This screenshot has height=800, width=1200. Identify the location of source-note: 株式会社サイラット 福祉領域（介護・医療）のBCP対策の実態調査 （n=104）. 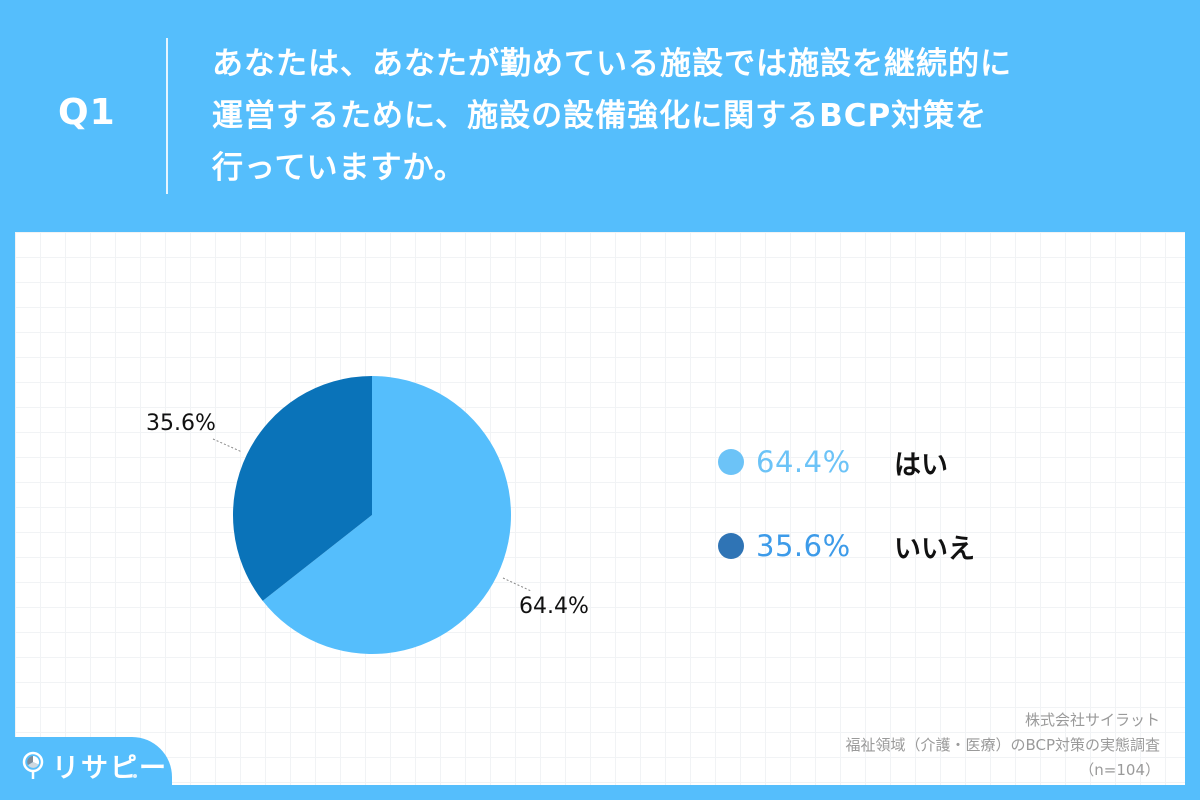
(1002, 745).